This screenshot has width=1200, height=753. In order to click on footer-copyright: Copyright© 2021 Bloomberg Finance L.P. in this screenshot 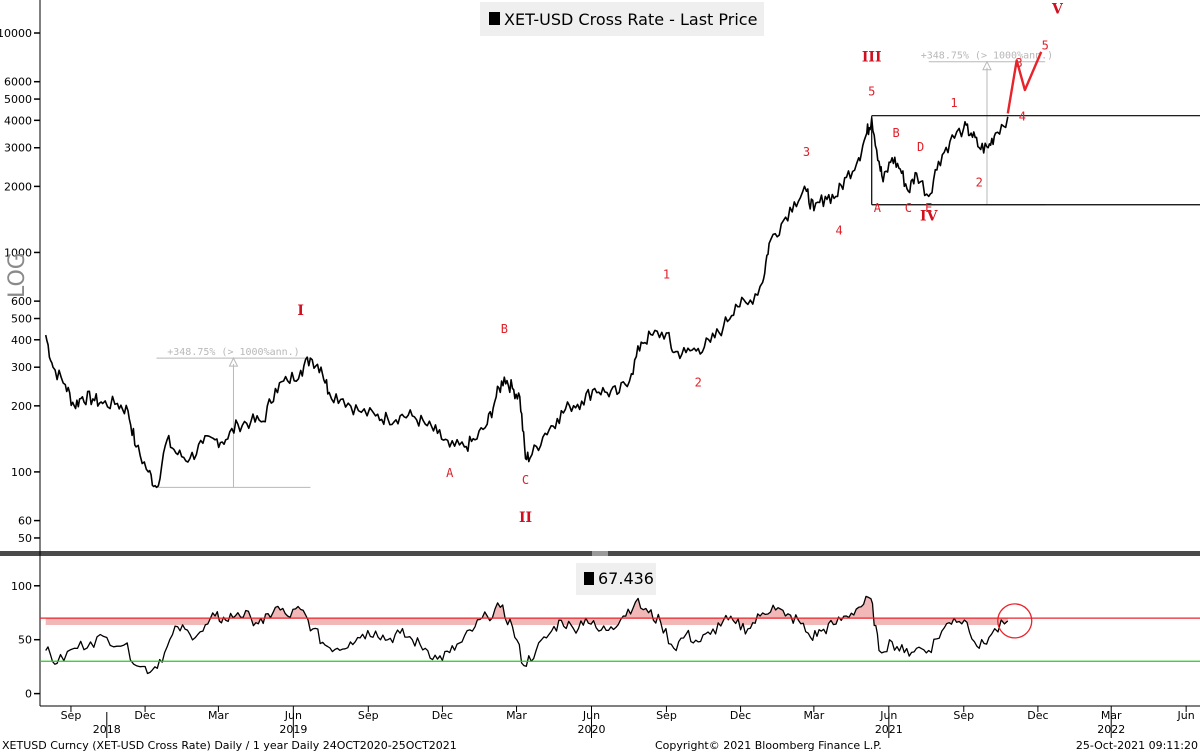, I will do `click(768, 745)`.